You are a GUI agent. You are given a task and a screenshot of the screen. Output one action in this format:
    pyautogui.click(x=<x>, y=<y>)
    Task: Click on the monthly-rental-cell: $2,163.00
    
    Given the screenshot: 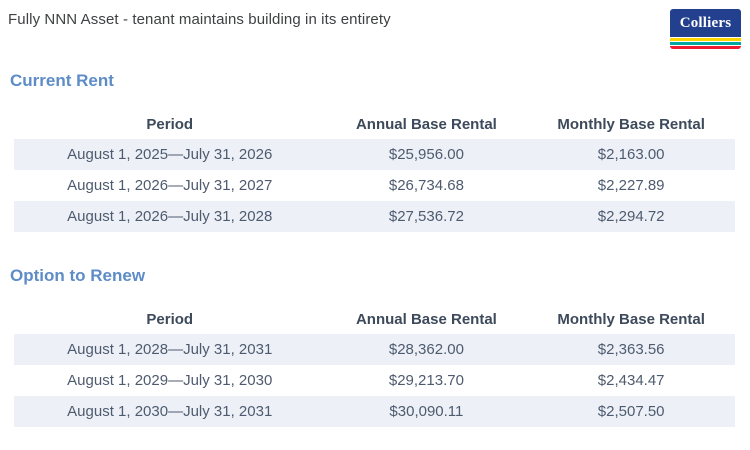 What is the action you would take?
    pyautogui.click(x=631, y=154)
    